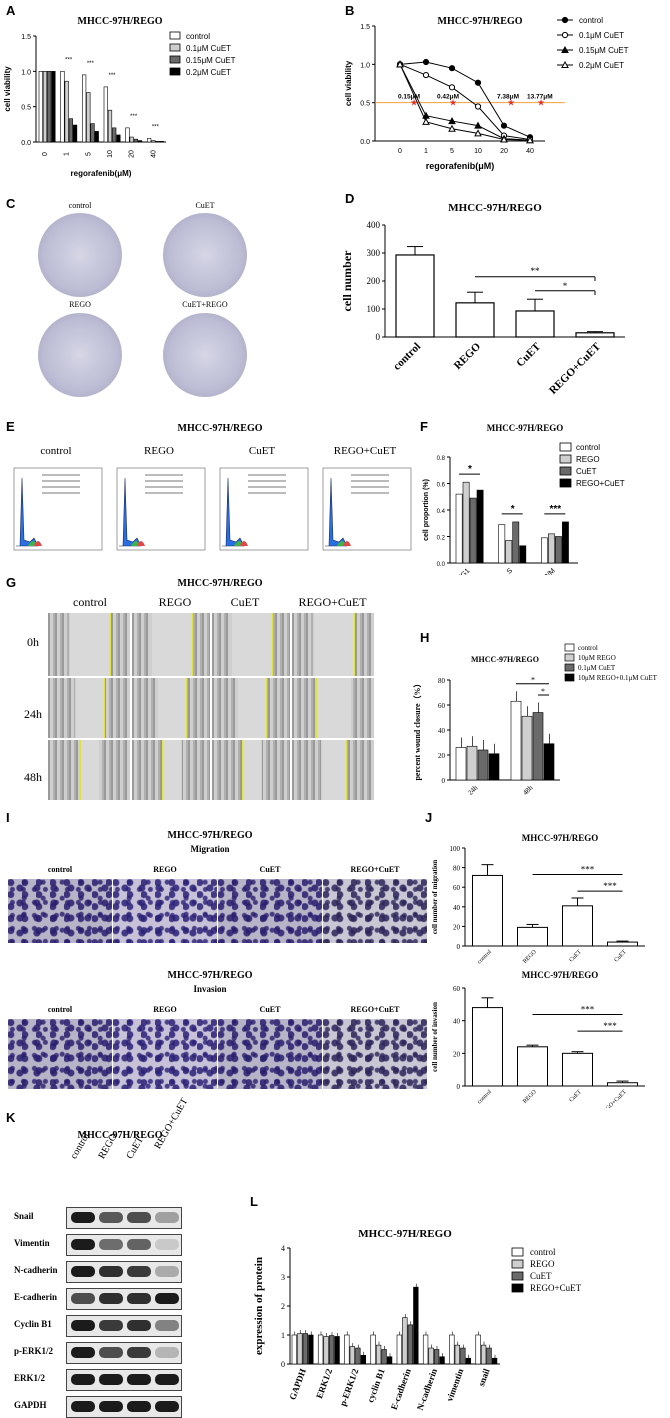 The image size is (670, 1418). What do you see at coordinates (283, 1248) in the screenshot?
I see `y-tick-label: 4` at bounding box center [283, 1248].